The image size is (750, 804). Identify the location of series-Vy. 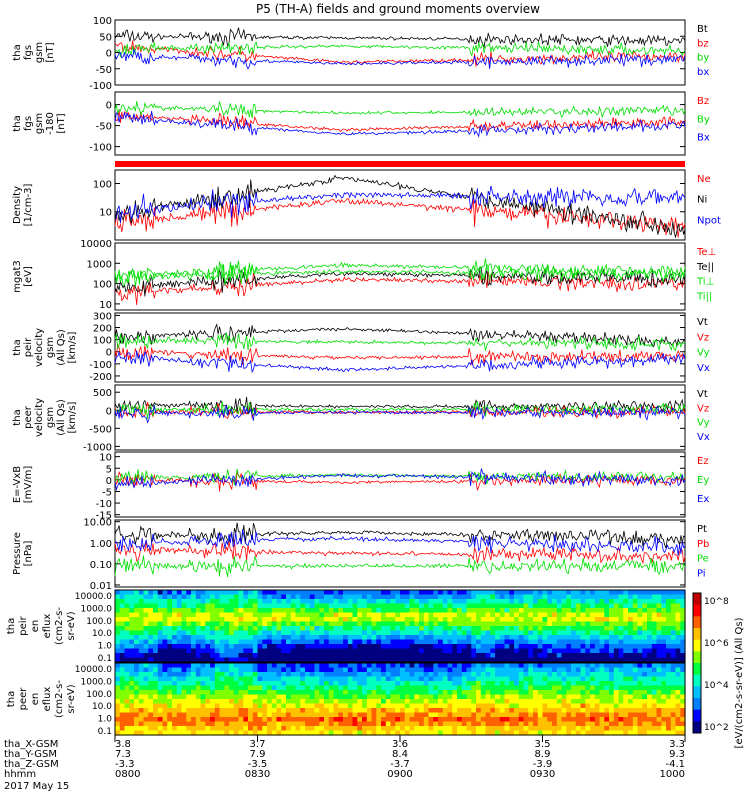
(400, 342).